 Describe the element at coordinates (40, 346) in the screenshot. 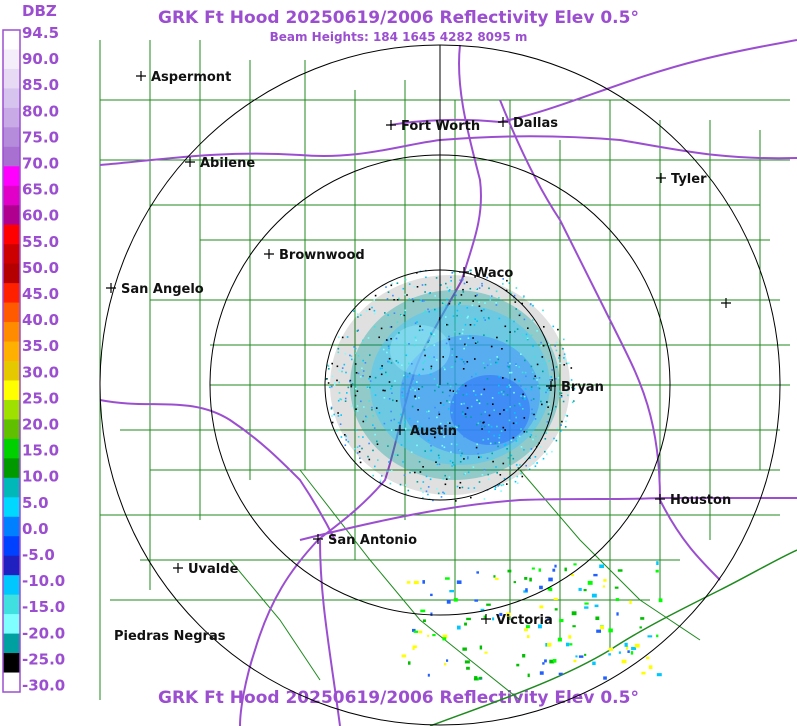

I see `legend-tick-label: 35.0` at that location.